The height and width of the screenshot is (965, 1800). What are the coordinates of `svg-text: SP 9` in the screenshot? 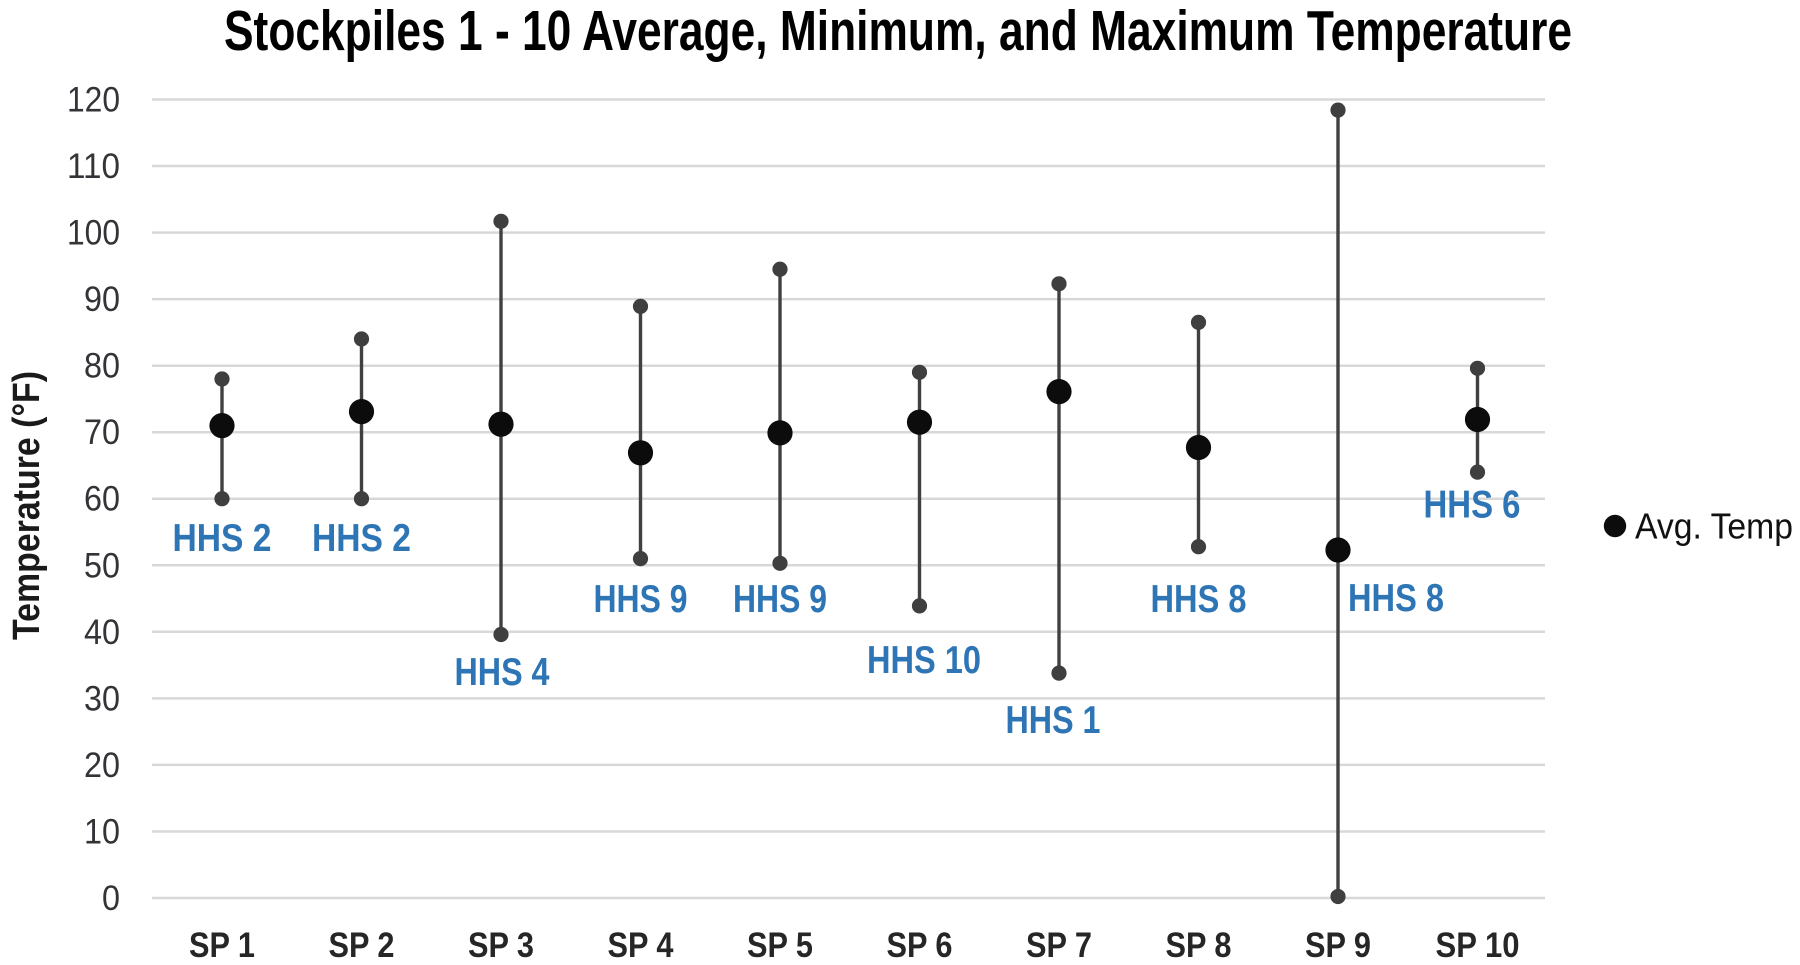 It's located at (1338, 945).